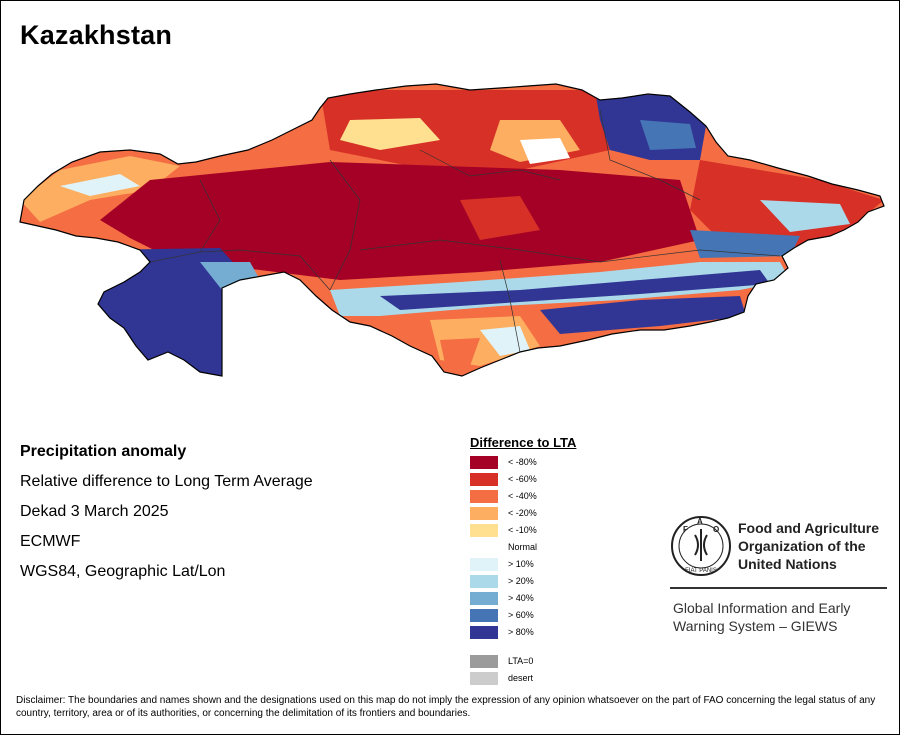 This screenshot has width=900, height=735. I want to click on raster-east-wet, so click(805, 216).